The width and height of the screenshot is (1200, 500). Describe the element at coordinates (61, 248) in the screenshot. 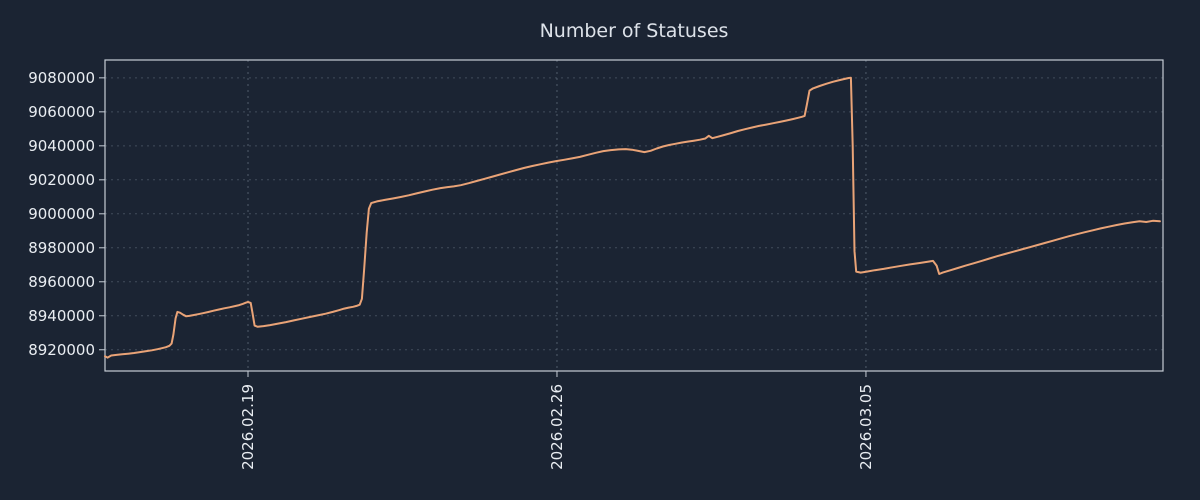

I see `y-tick-label: 8980000` at that location.